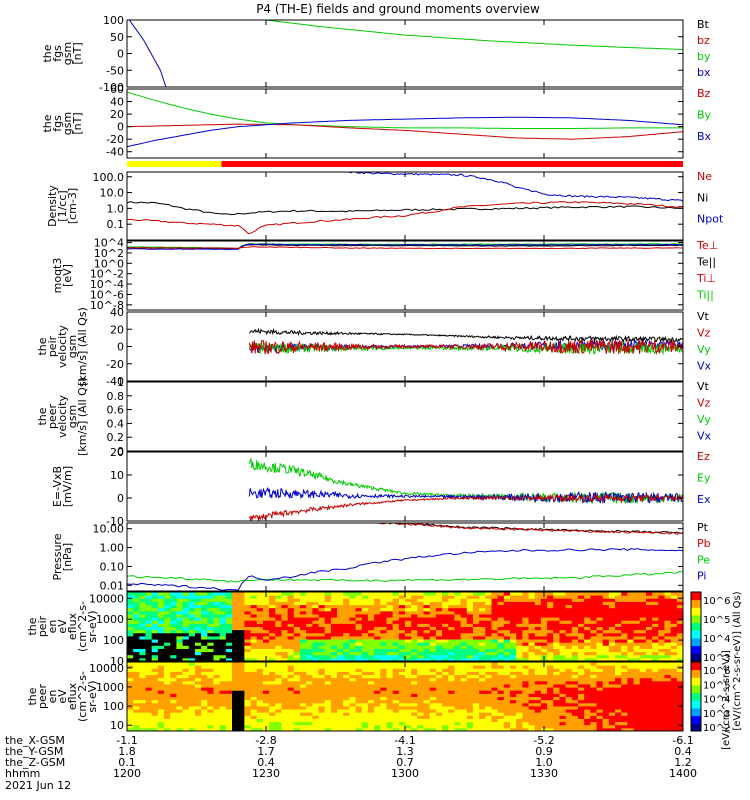 This screenshot has height=800, width=750. Describe the element at coordinates (704, 115) in the screenshot. I see `legend-By: By` at that location.